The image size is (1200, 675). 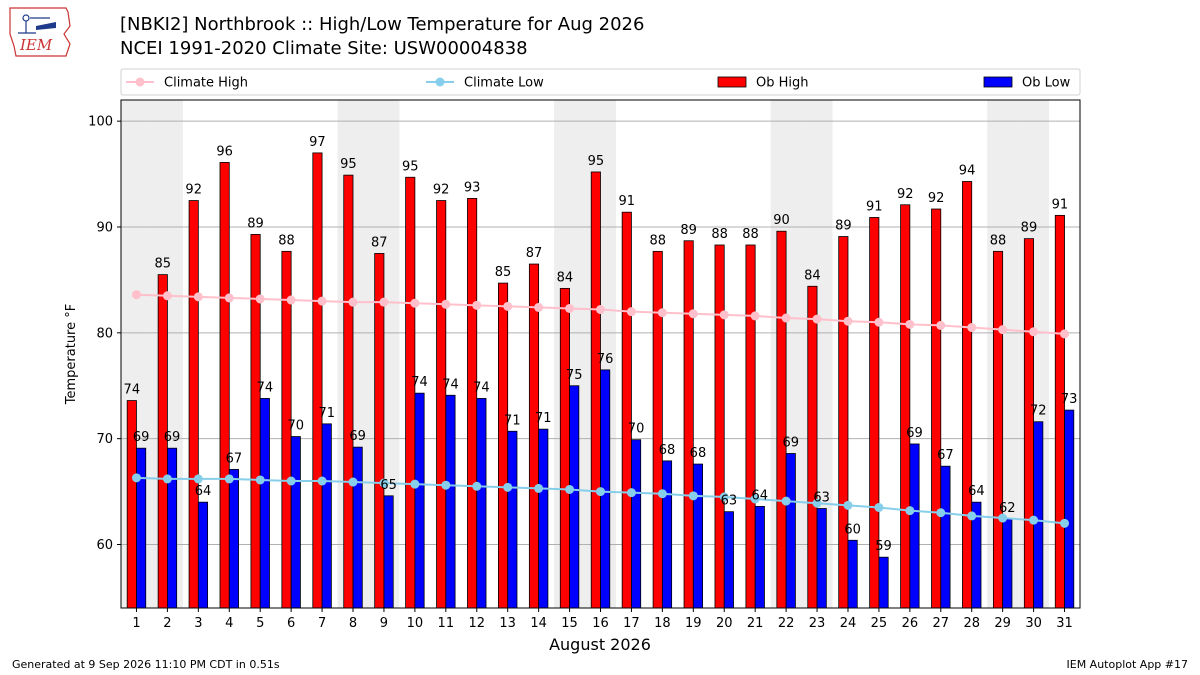 I want to click on label-ob-high-day-16: 95, so click(x=596, y=161).